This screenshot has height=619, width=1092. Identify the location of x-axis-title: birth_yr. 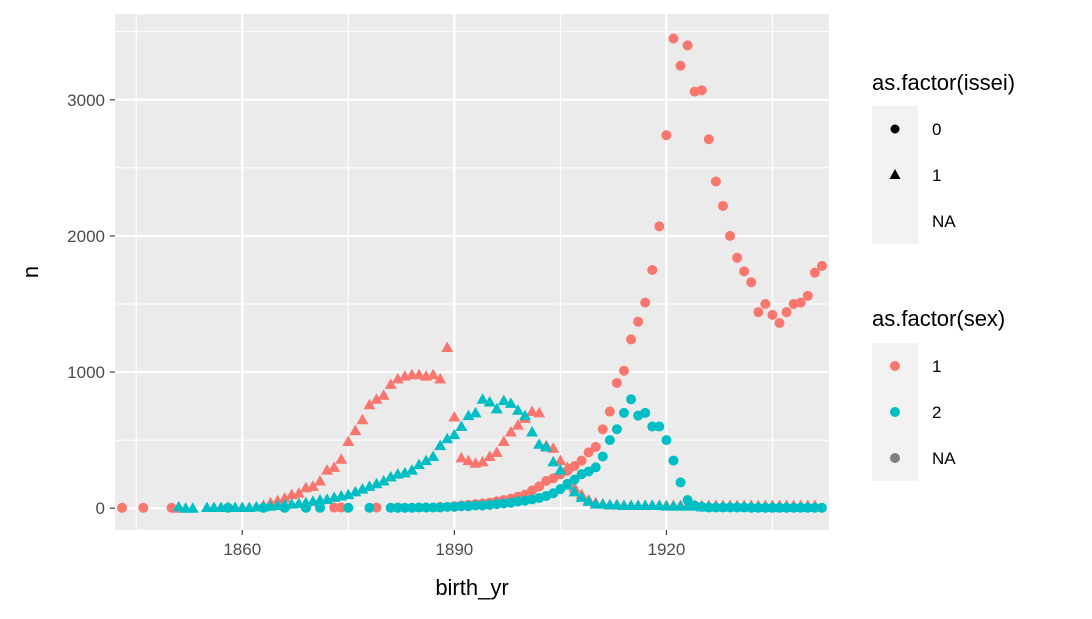
(471, 587).